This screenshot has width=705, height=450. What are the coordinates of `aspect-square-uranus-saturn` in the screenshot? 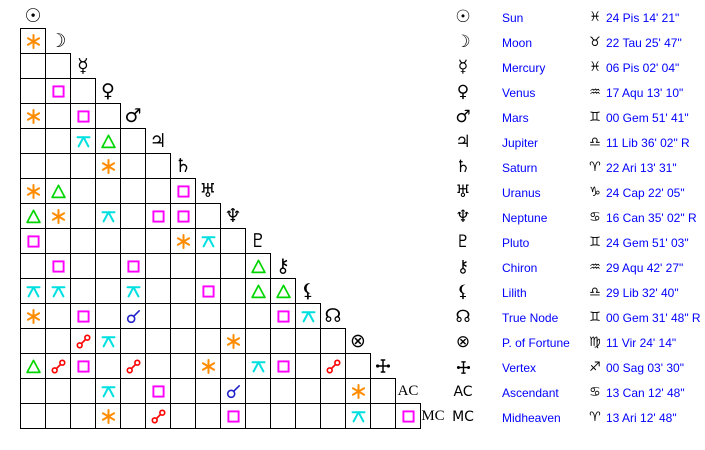 It's located at (183, 191).